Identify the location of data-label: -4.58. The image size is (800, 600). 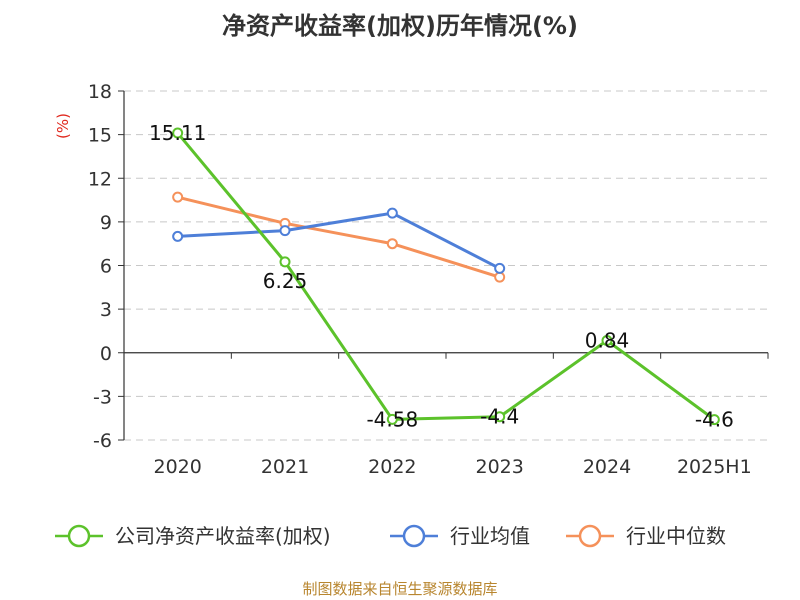
(392, 419).